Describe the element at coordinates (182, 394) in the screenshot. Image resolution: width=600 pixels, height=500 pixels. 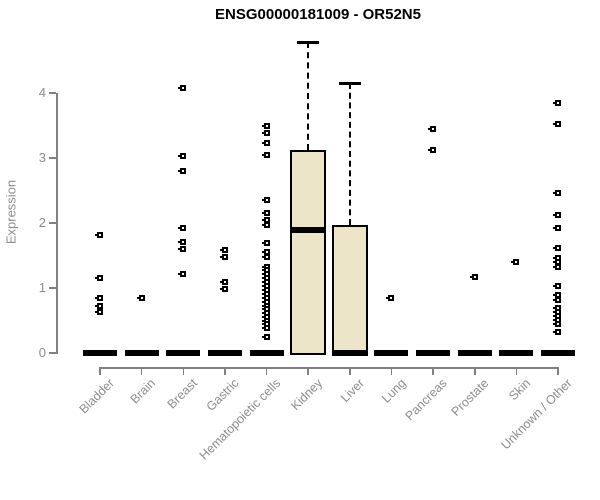
I see `x-category-label: Breast` at that location.